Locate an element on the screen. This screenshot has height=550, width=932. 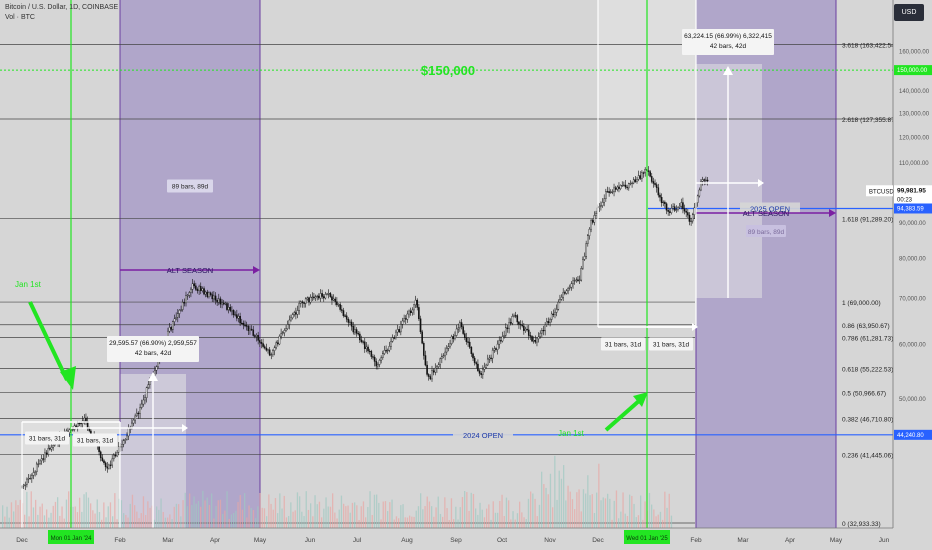
open-2024-badge-bg is located at coordinates (913, 434).